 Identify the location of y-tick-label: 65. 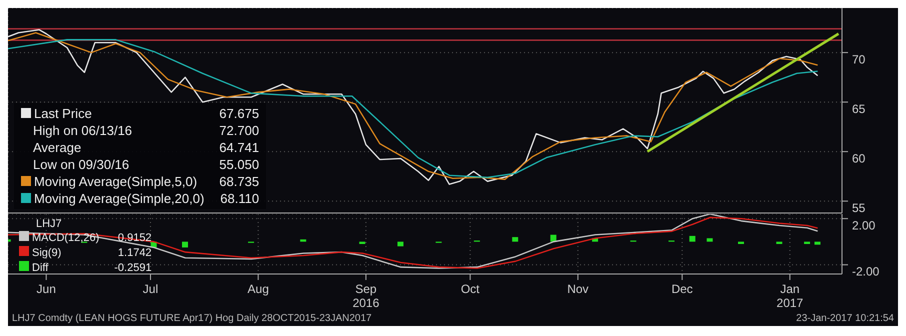
(859, 109).